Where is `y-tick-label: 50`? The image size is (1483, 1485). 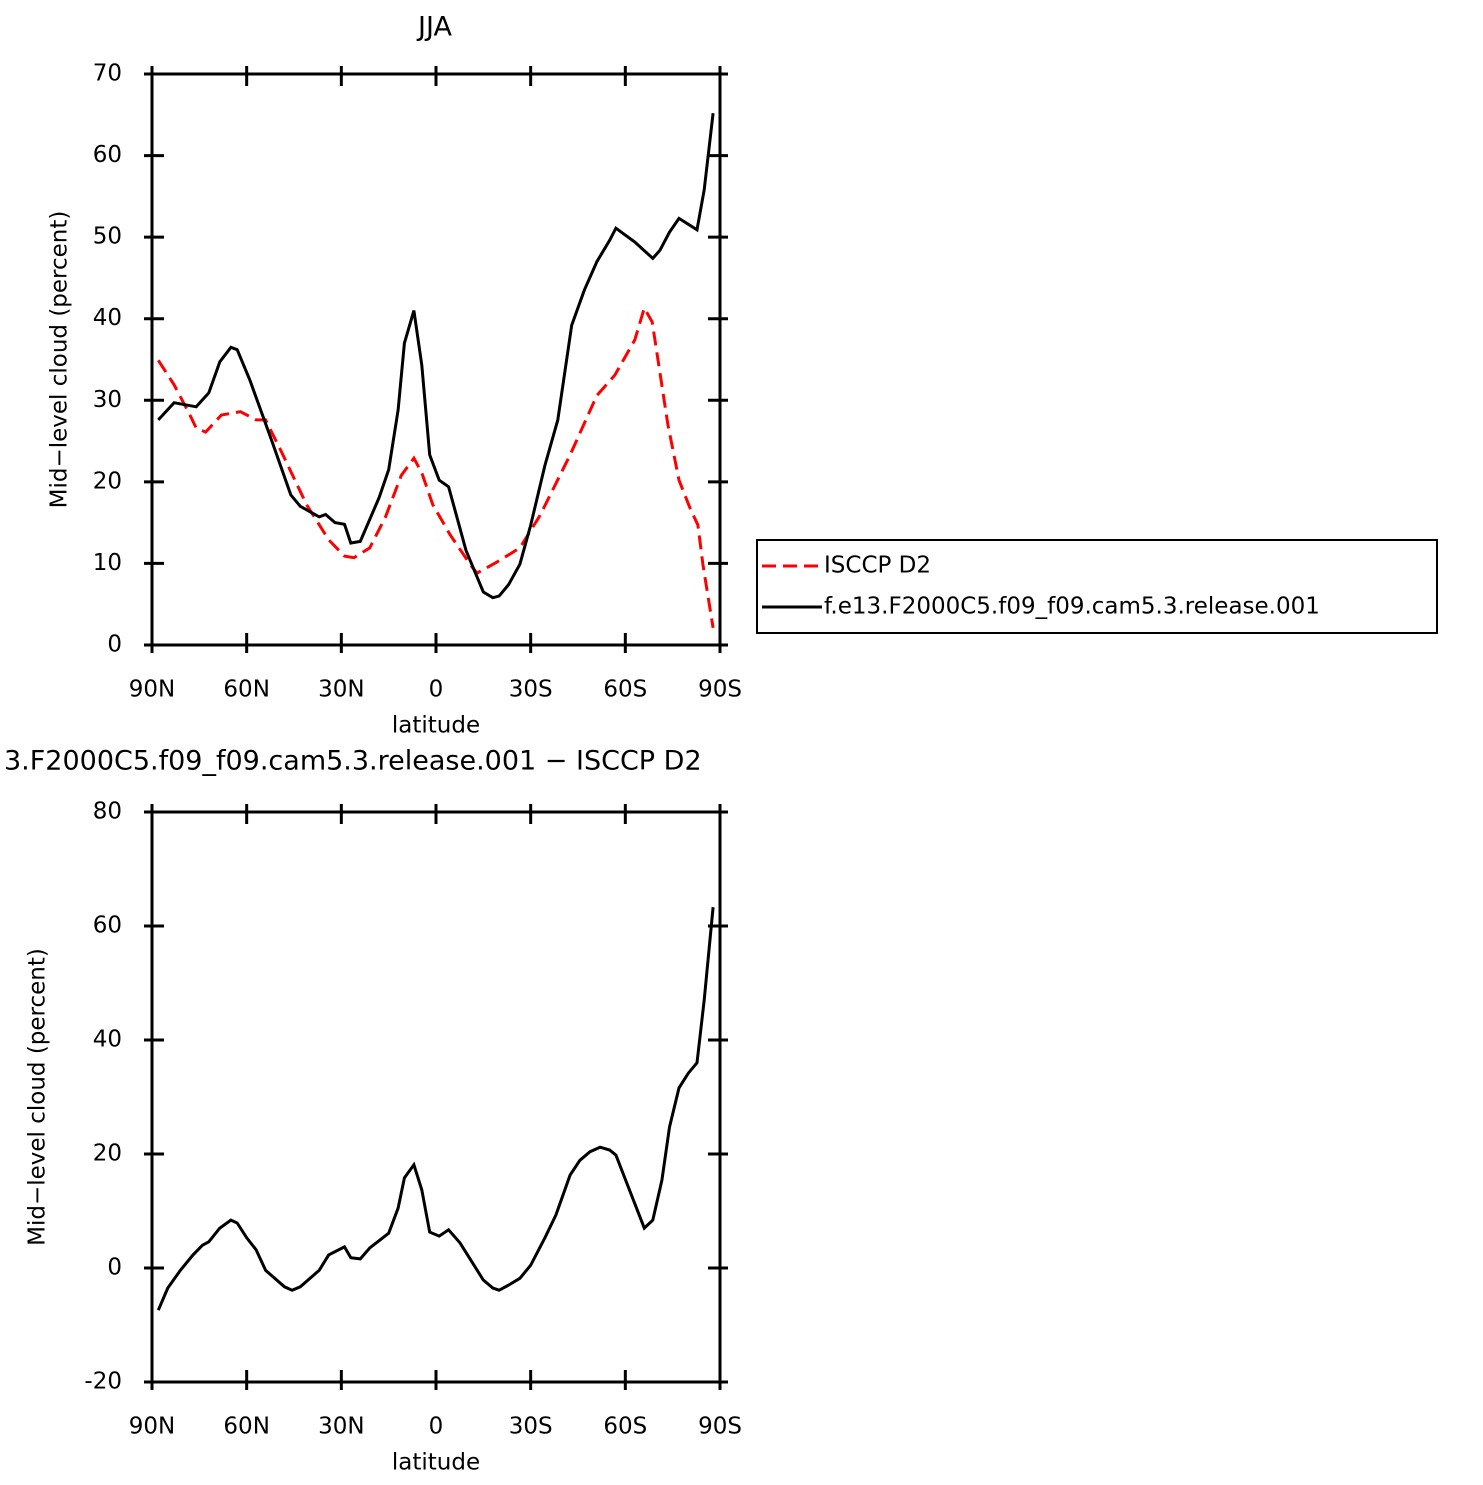 y-tick-label: 50 is located at coordinates (107, 237).